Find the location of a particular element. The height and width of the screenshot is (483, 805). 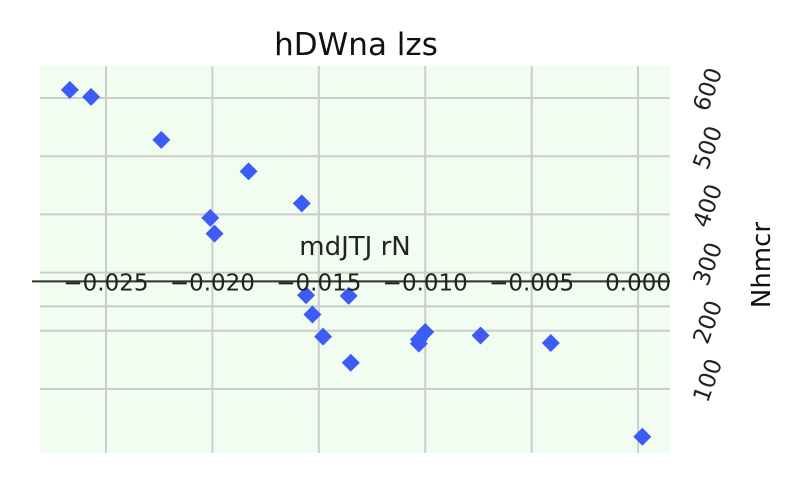

y-tick-label: 600 is located at coordinates (708, 90).